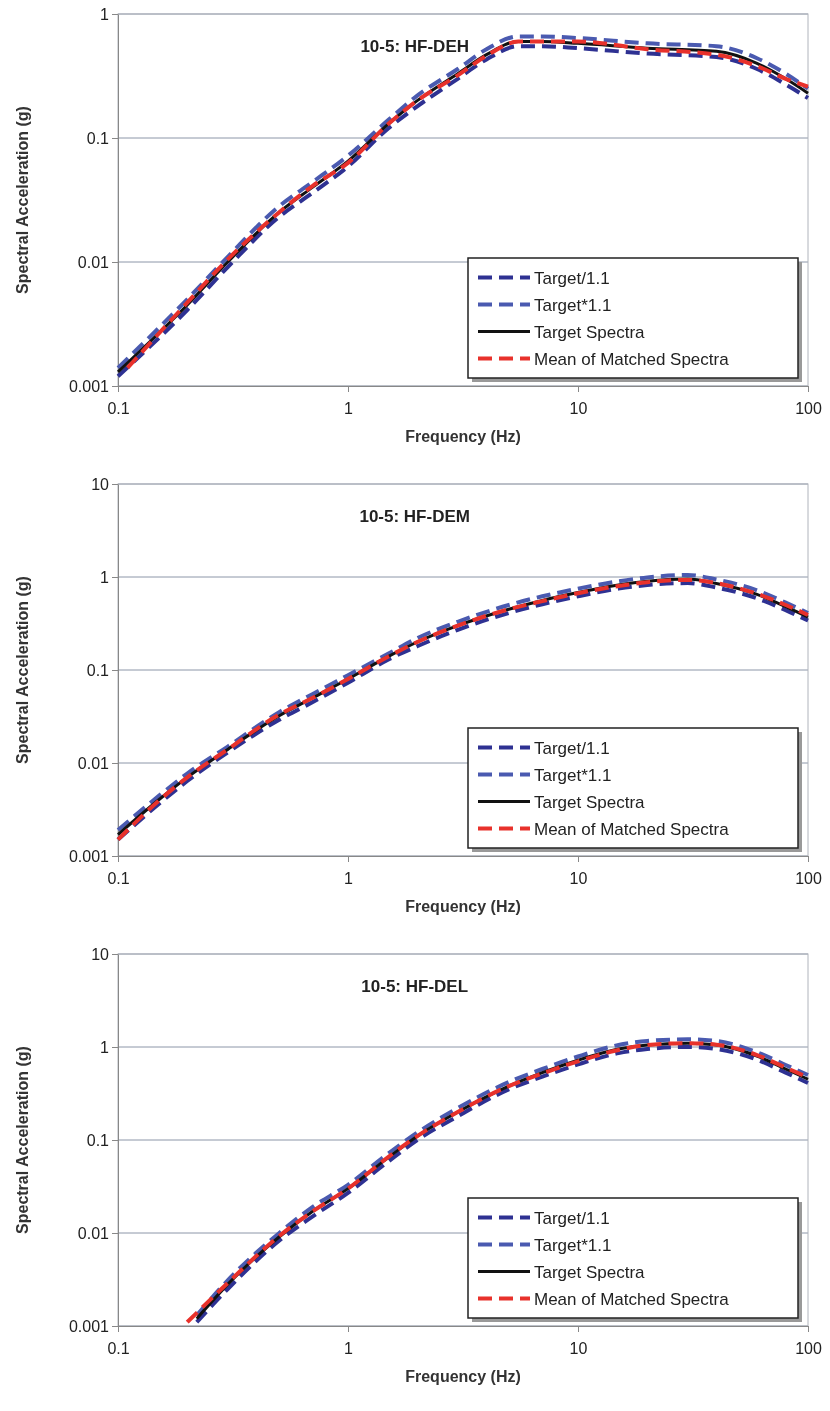 The image size is (830, 1411). Describe the element at coordinates (415, 46) in the screenshot. I see `text: 10-5: HF-DEH` at that location.